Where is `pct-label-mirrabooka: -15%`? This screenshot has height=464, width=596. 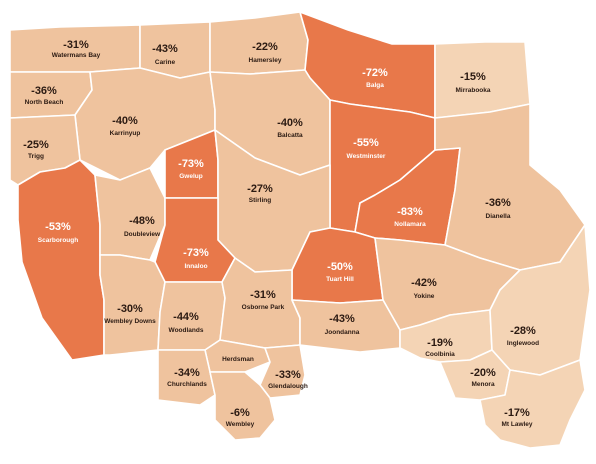
pct-label-mirrabooka: -15% is located at coordinates (473, 77).